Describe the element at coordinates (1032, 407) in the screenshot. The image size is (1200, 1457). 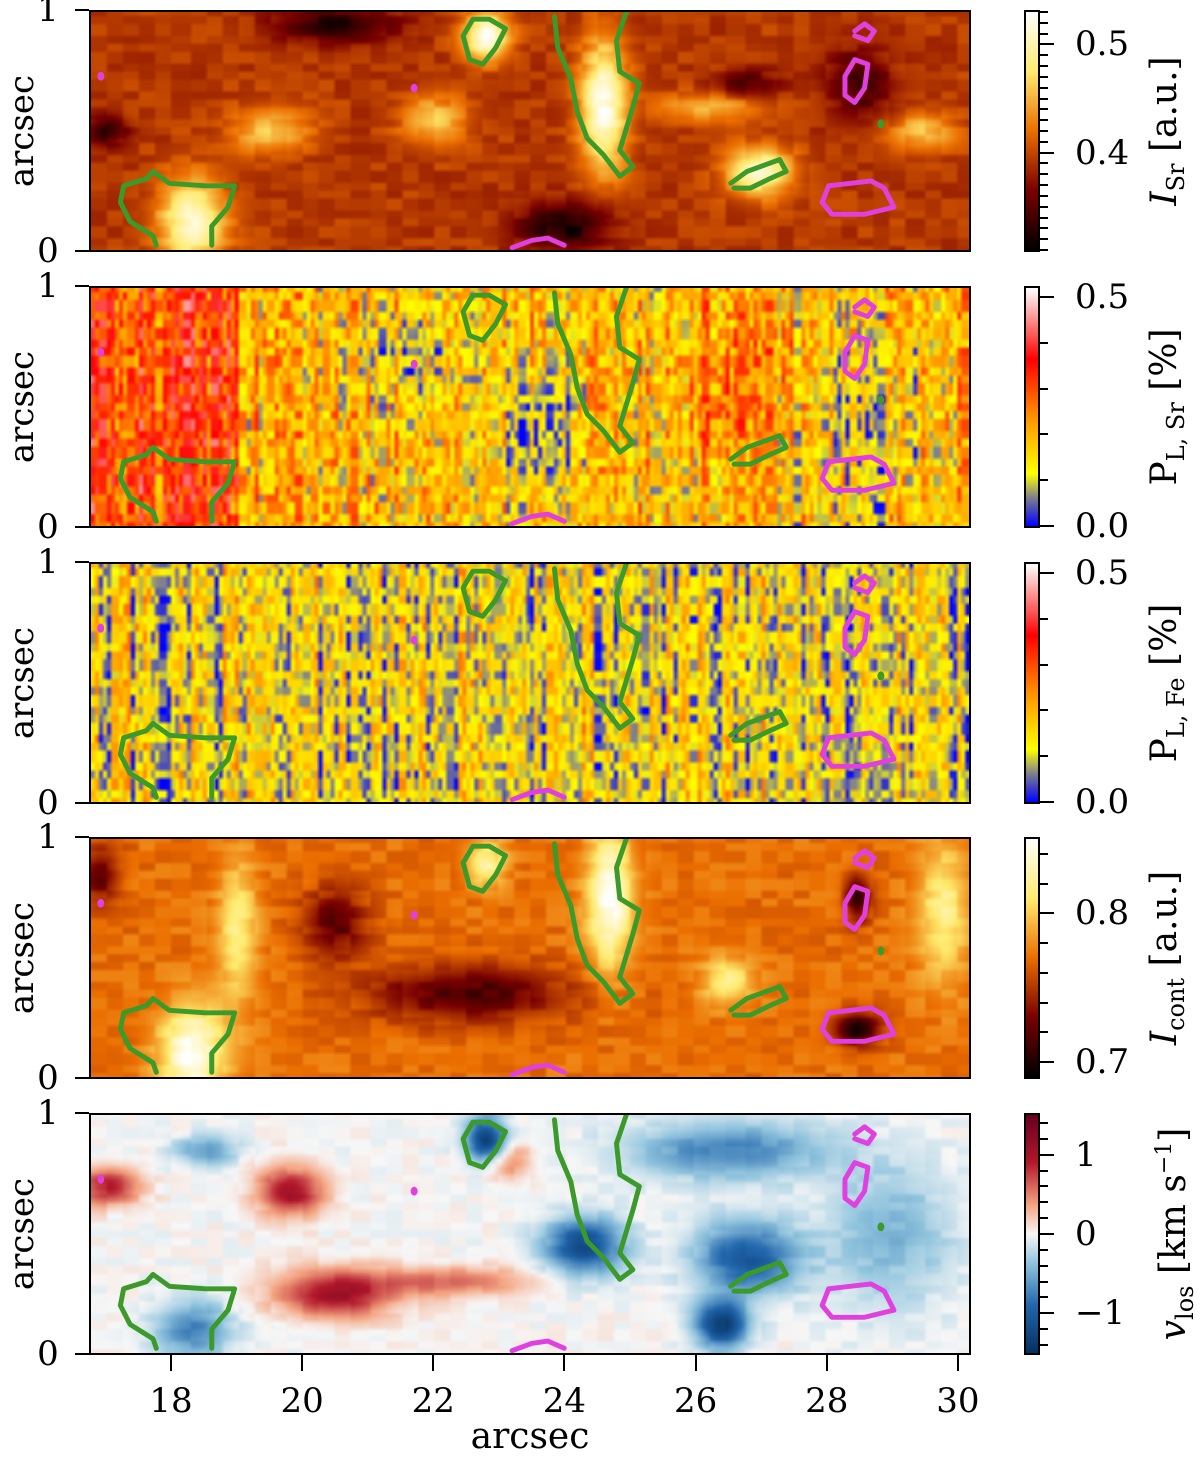
I see `colorbar-PL_Sr` at that location.